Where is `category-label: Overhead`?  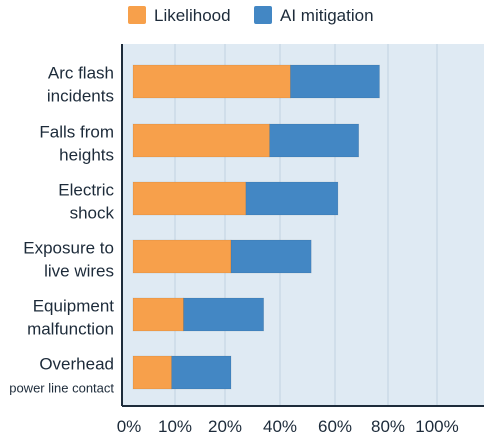
category-label: Overhead is located at coordinates (76, 364).